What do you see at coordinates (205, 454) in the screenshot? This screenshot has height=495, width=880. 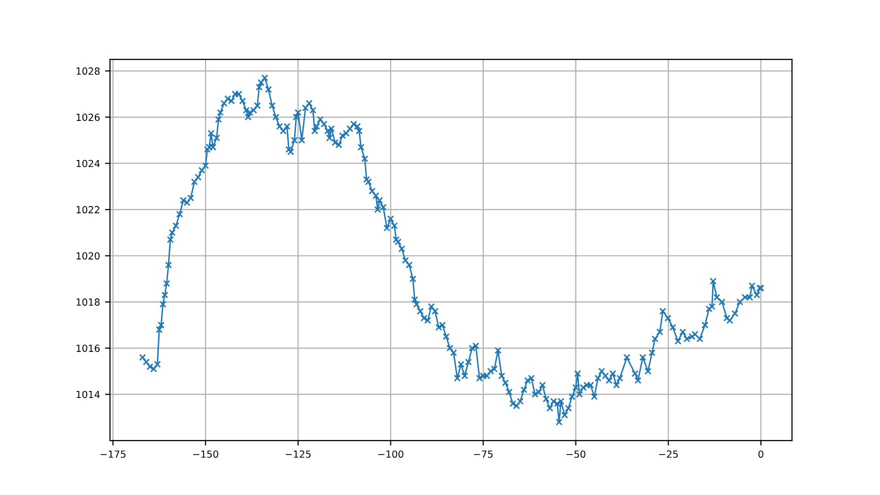 I see `x-tick-label: −150` at bounding box center [205, 454].